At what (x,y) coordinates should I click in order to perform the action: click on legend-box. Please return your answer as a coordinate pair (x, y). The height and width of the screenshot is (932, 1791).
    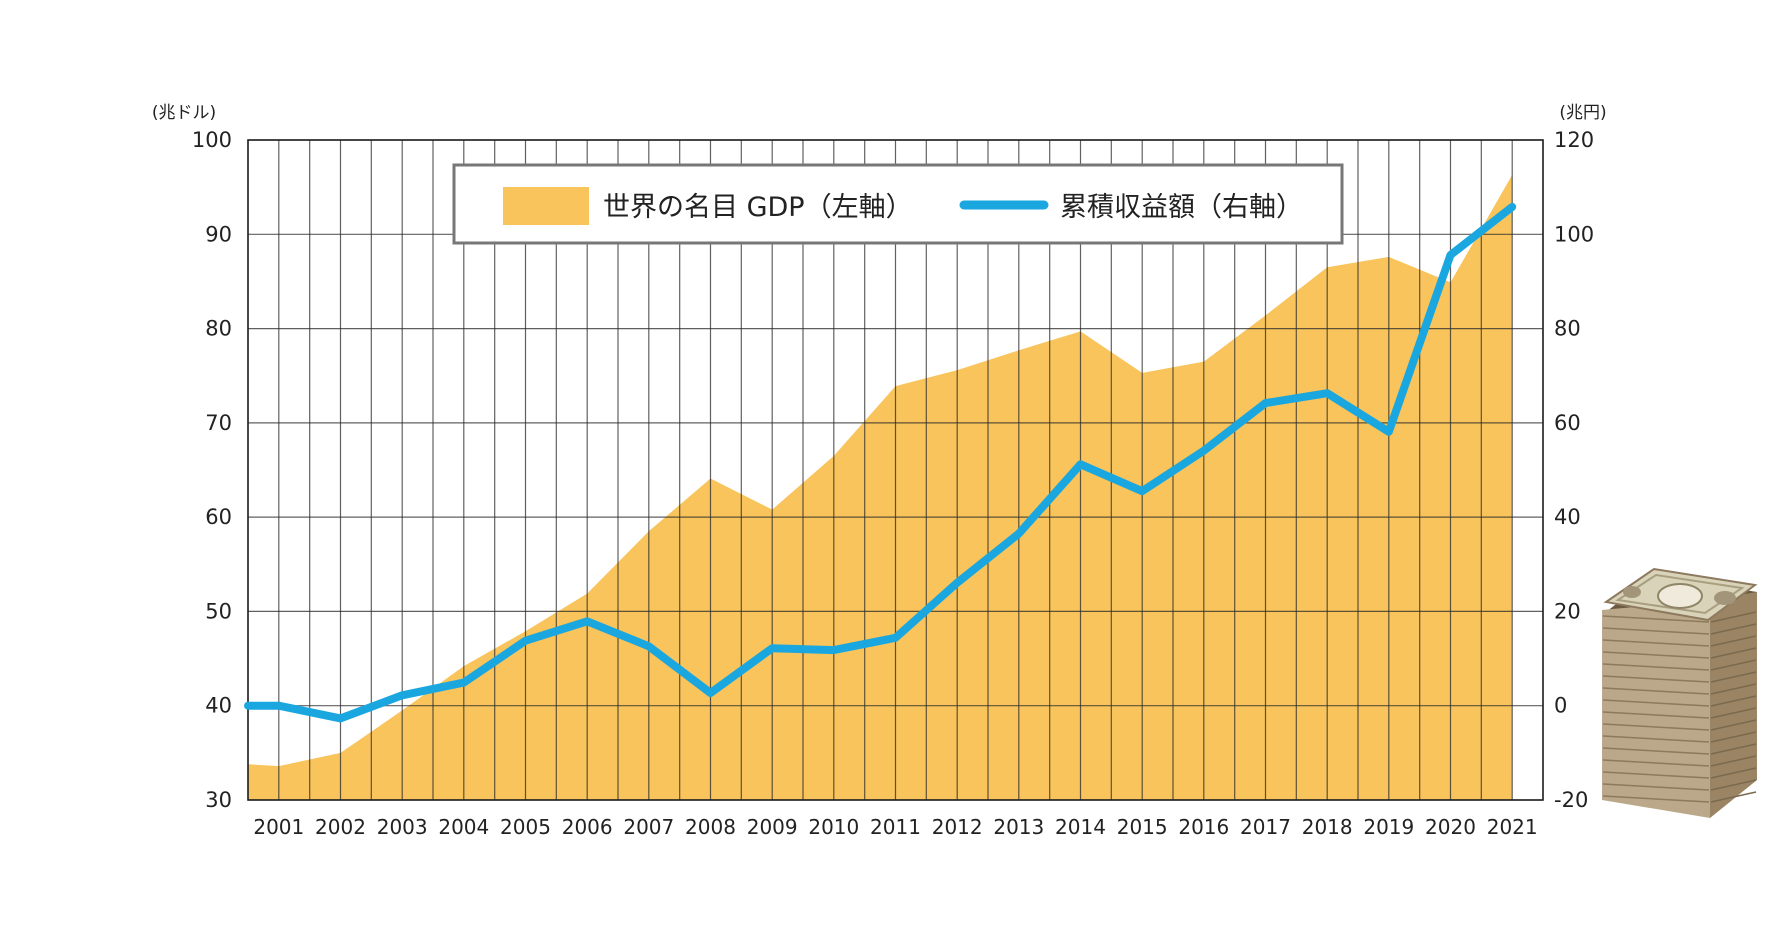
    Looking at the image, I should click on (898, 204).